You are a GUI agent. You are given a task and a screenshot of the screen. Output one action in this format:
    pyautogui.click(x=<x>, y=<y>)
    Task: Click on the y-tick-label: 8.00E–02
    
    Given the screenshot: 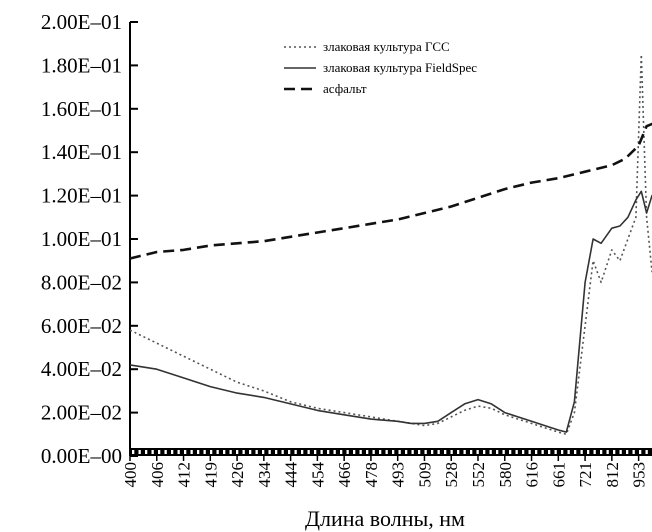 What is the action you would take?
    pyautogui.click(x=81, y=282)
    